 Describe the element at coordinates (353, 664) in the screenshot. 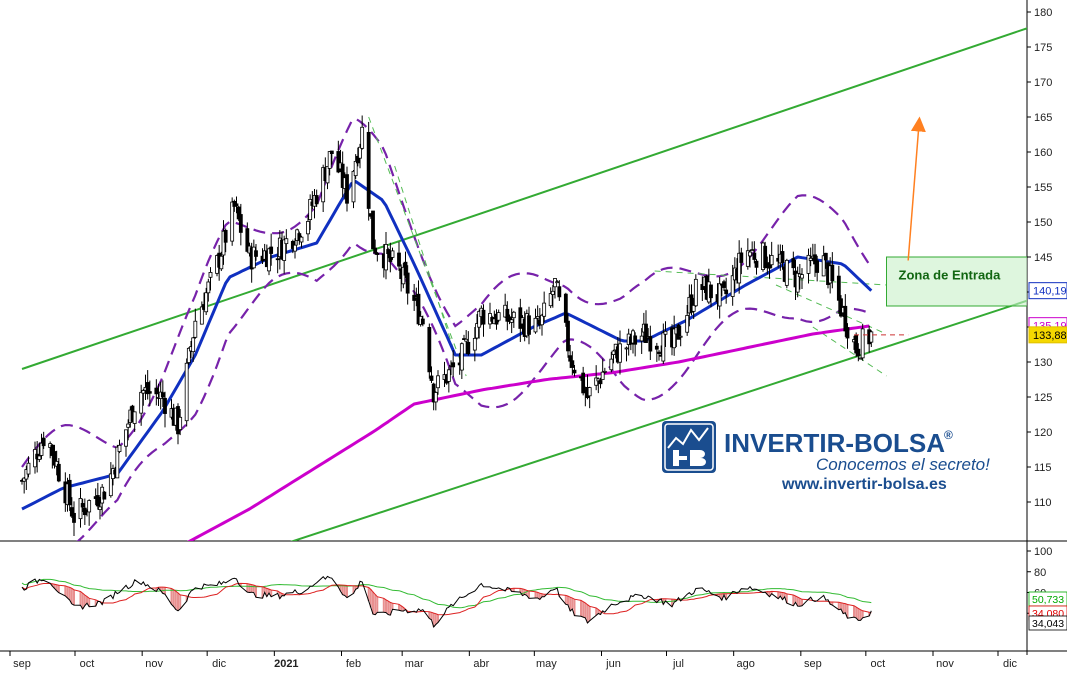

I see `time-tick-label: feb` at that location.